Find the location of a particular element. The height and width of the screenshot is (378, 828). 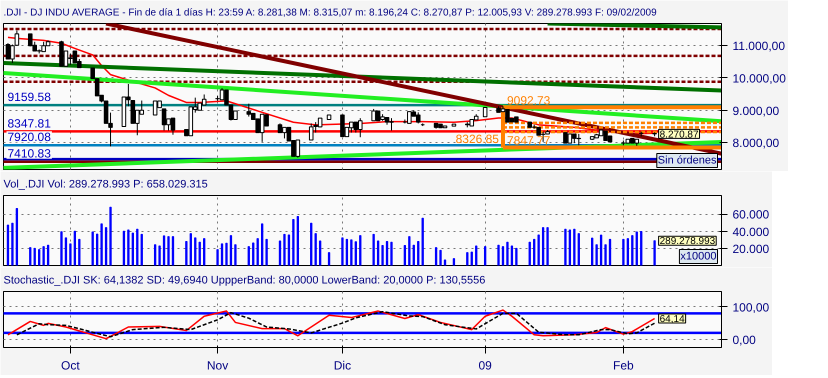

x-tick-label: Feb is located at coordinates (623, 365).